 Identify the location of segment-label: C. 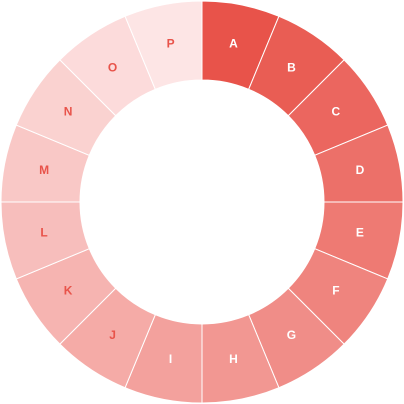
(336, 112).